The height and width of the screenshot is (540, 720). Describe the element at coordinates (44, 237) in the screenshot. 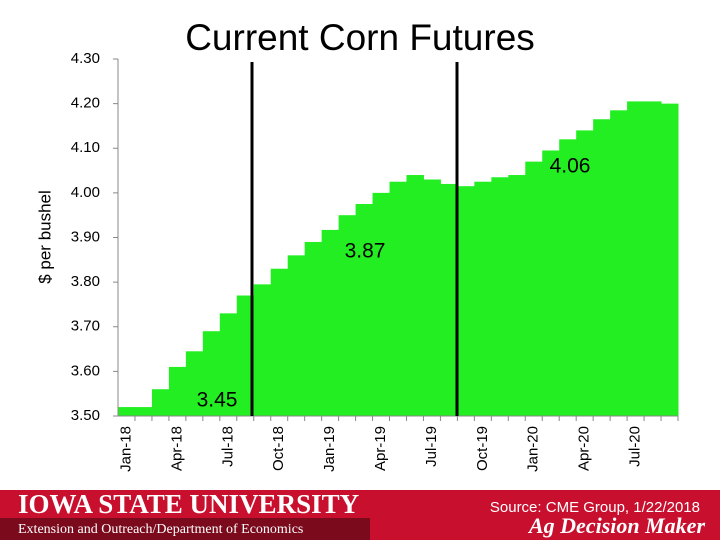

I see `y-axis-label: $ per bushel` at that location.